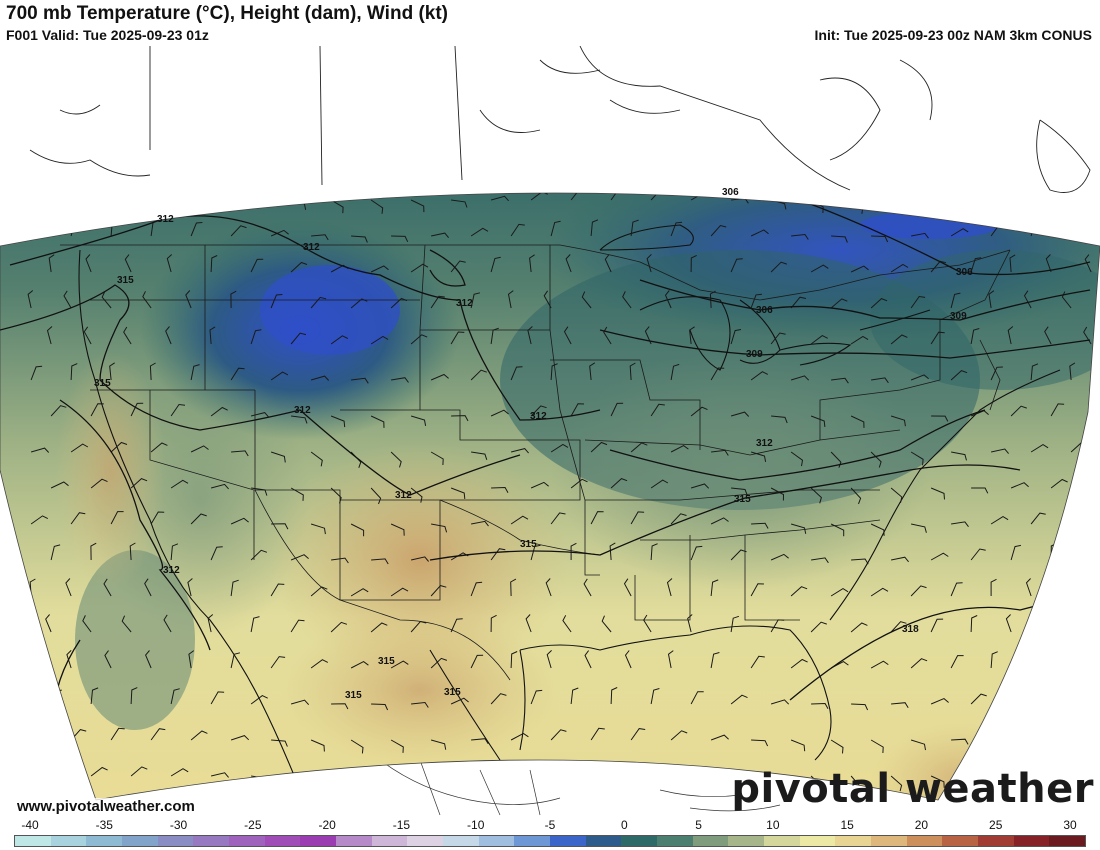 The width and height of the screenshot is (1100, 850). Describe the element at coordinates (165, 219) in the screenshot. I see `contour-label: 312` at that location.